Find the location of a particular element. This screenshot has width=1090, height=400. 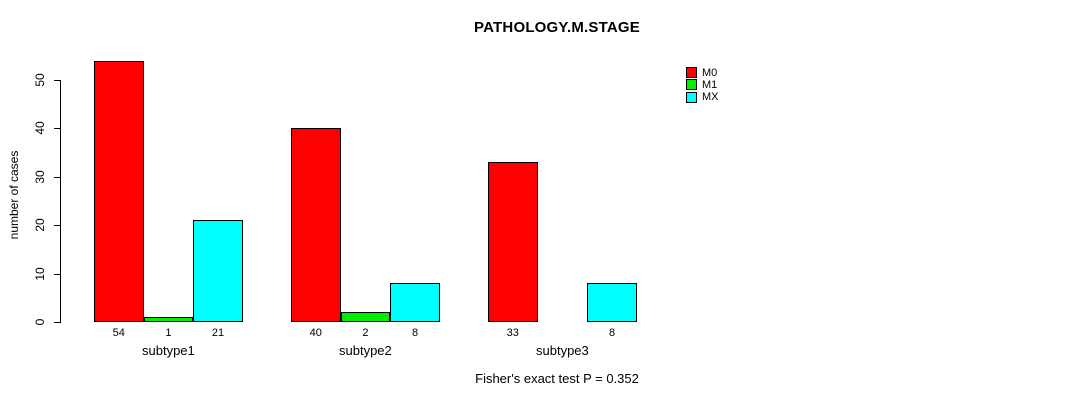

y-axis-label: number of cases is located at coordinates (14, 195).